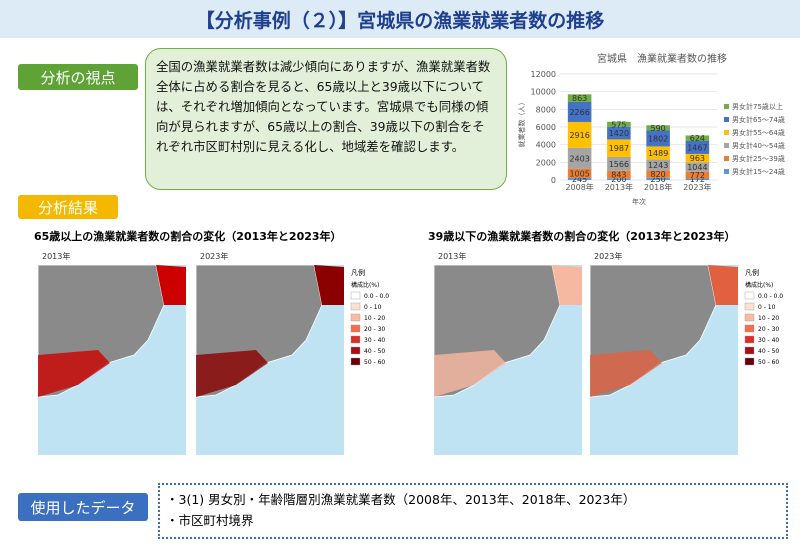  I want to click on title-bar: 【分析事例（２）】宮城県の漁業就業者数の推移, so click(400, 19).